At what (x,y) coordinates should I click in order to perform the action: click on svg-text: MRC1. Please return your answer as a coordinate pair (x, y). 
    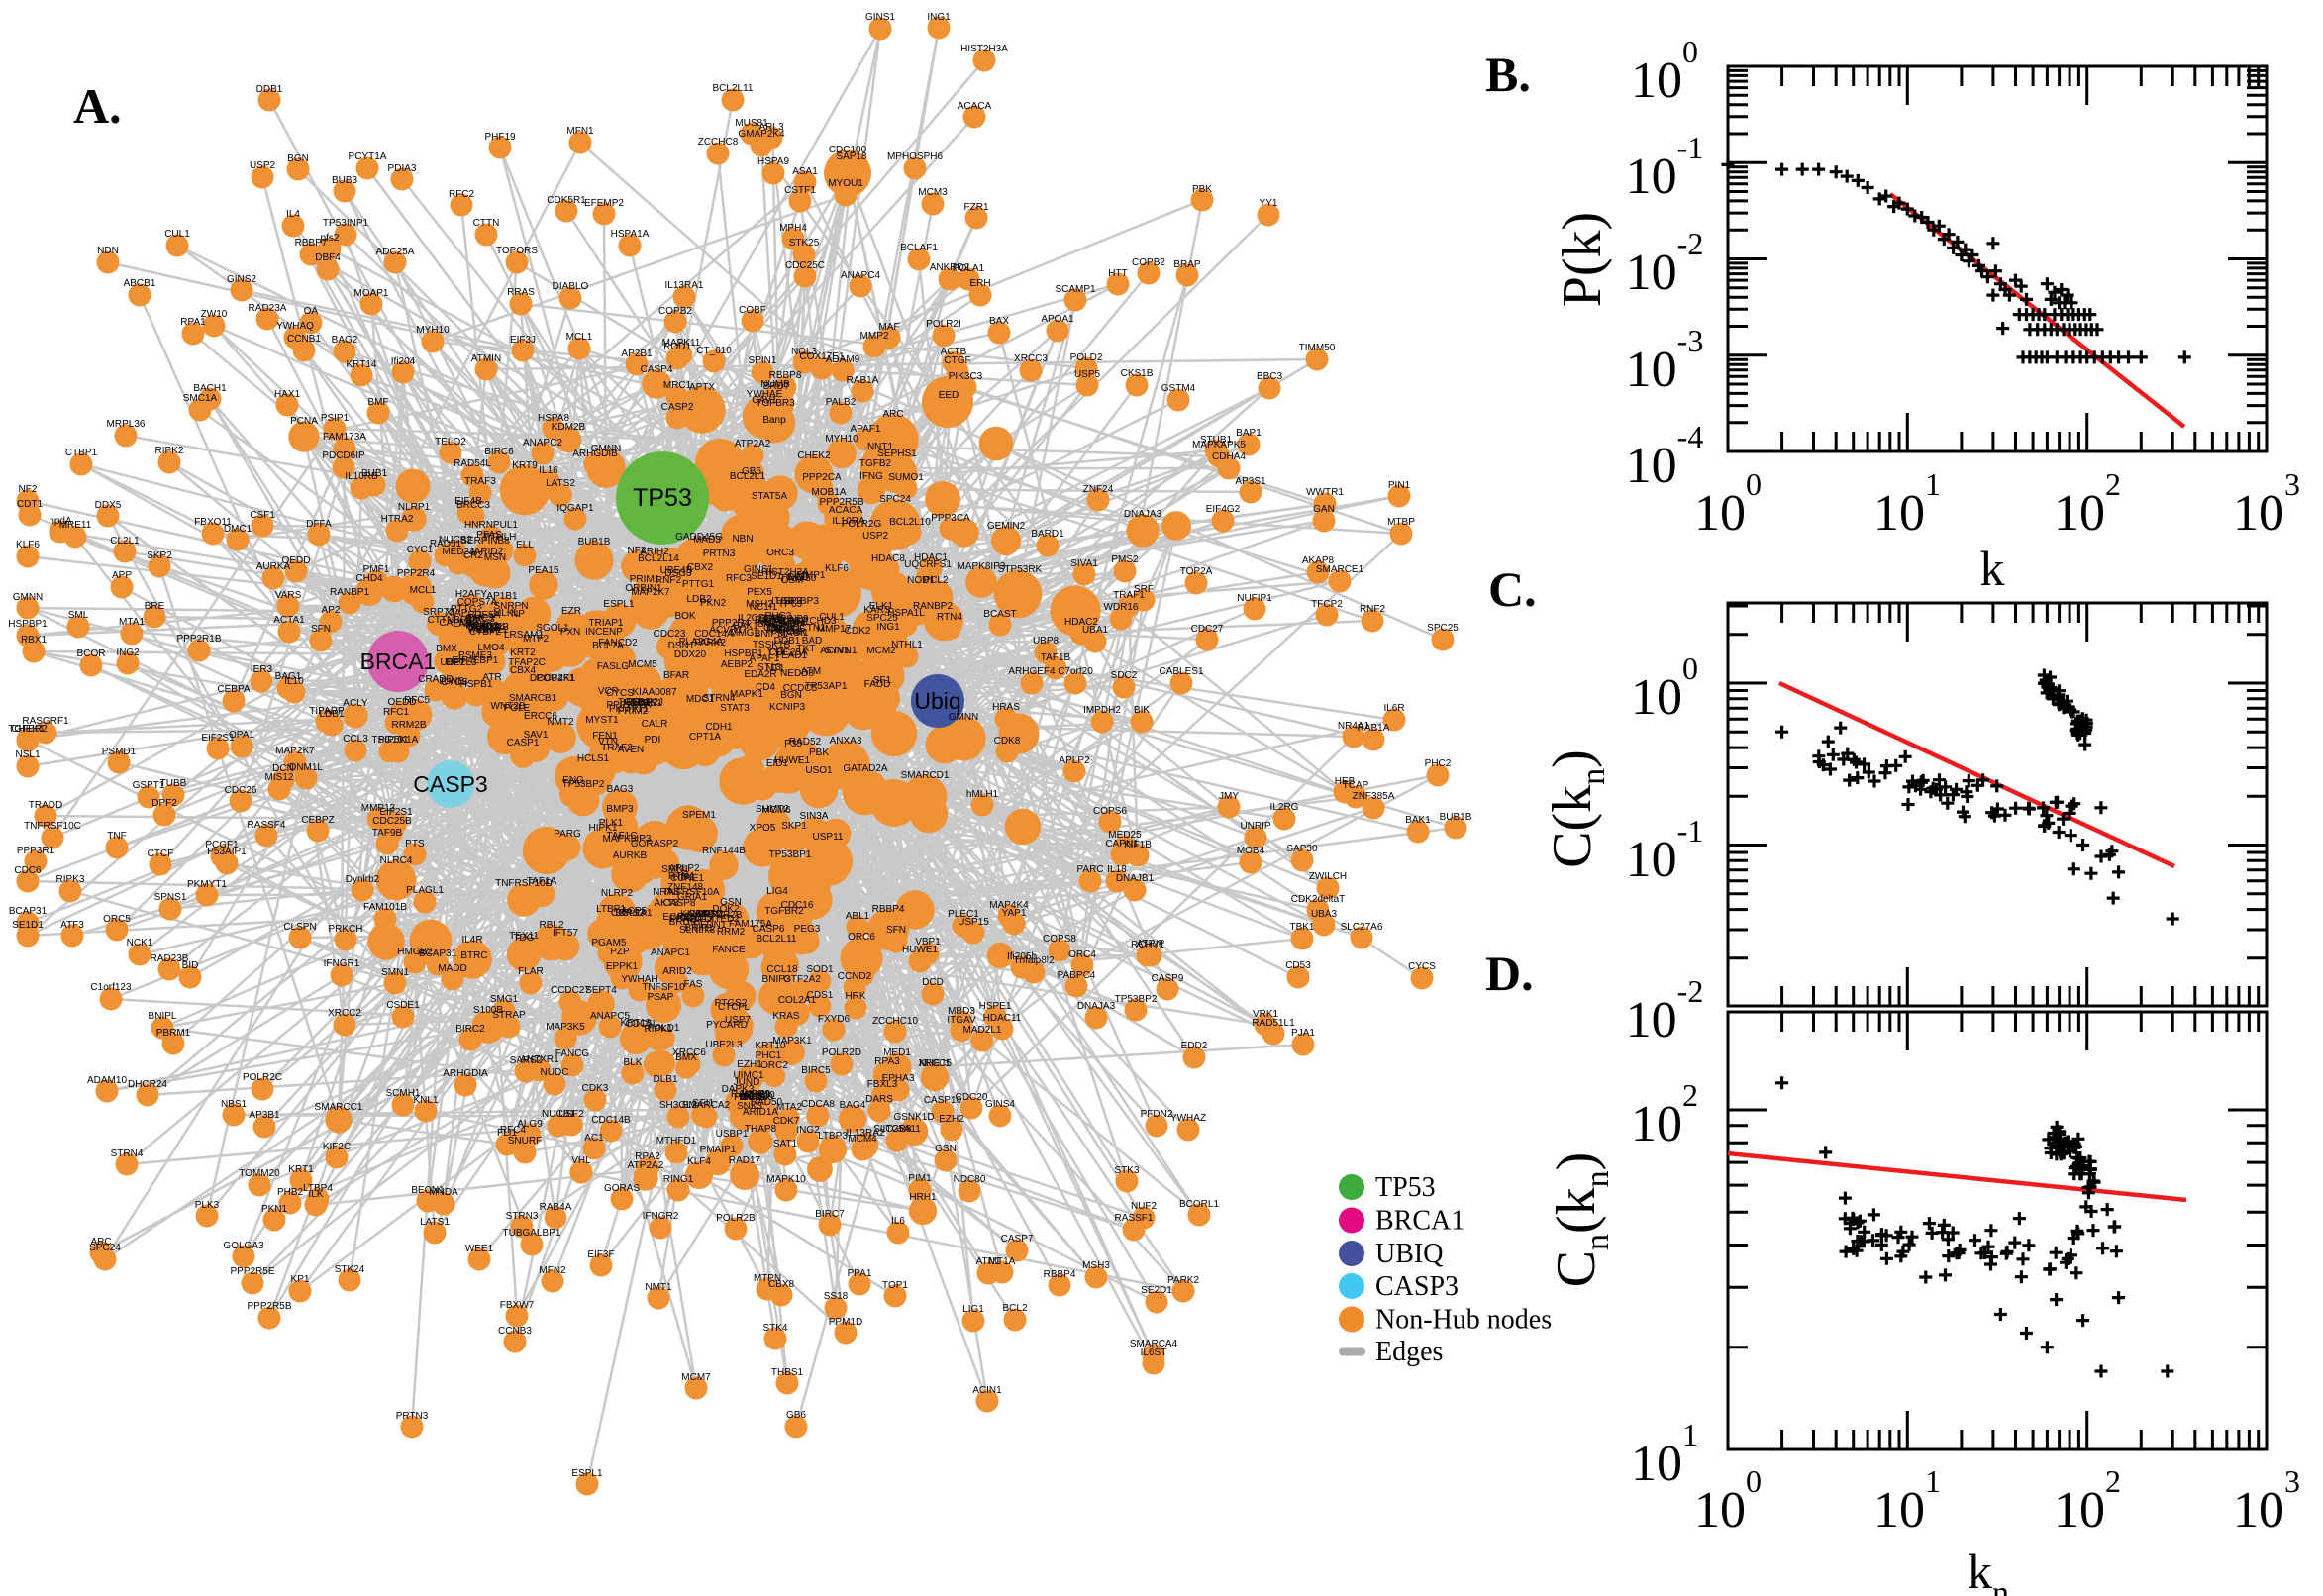
    Looking at the image, I should click on (677, 385).